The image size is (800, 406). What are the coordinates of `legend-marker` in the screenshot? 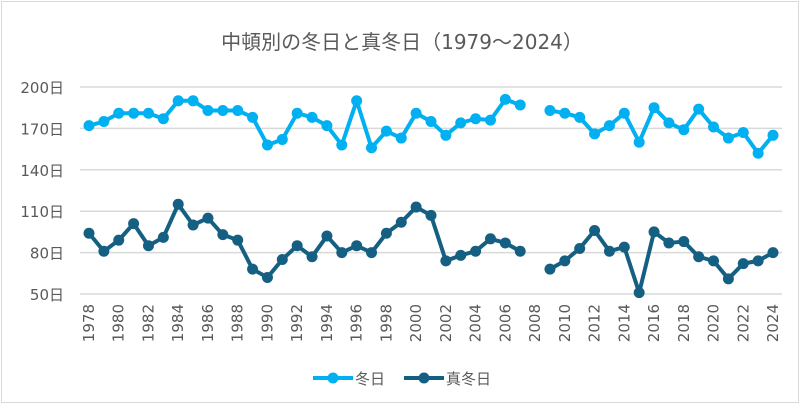 It's located at (333, 378).